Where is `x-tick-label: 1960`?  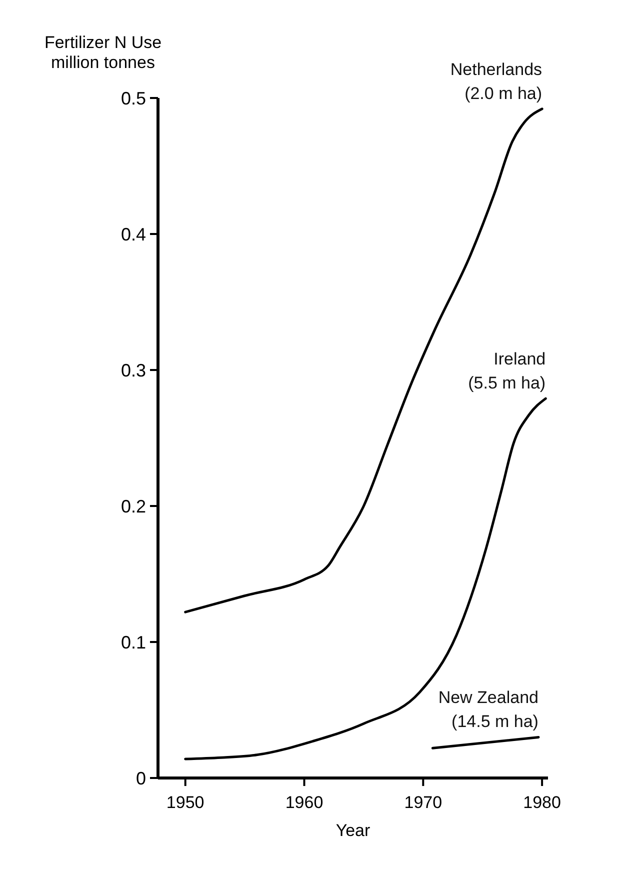 x-tick-label: 1960 is located at coordinates (304, 802).